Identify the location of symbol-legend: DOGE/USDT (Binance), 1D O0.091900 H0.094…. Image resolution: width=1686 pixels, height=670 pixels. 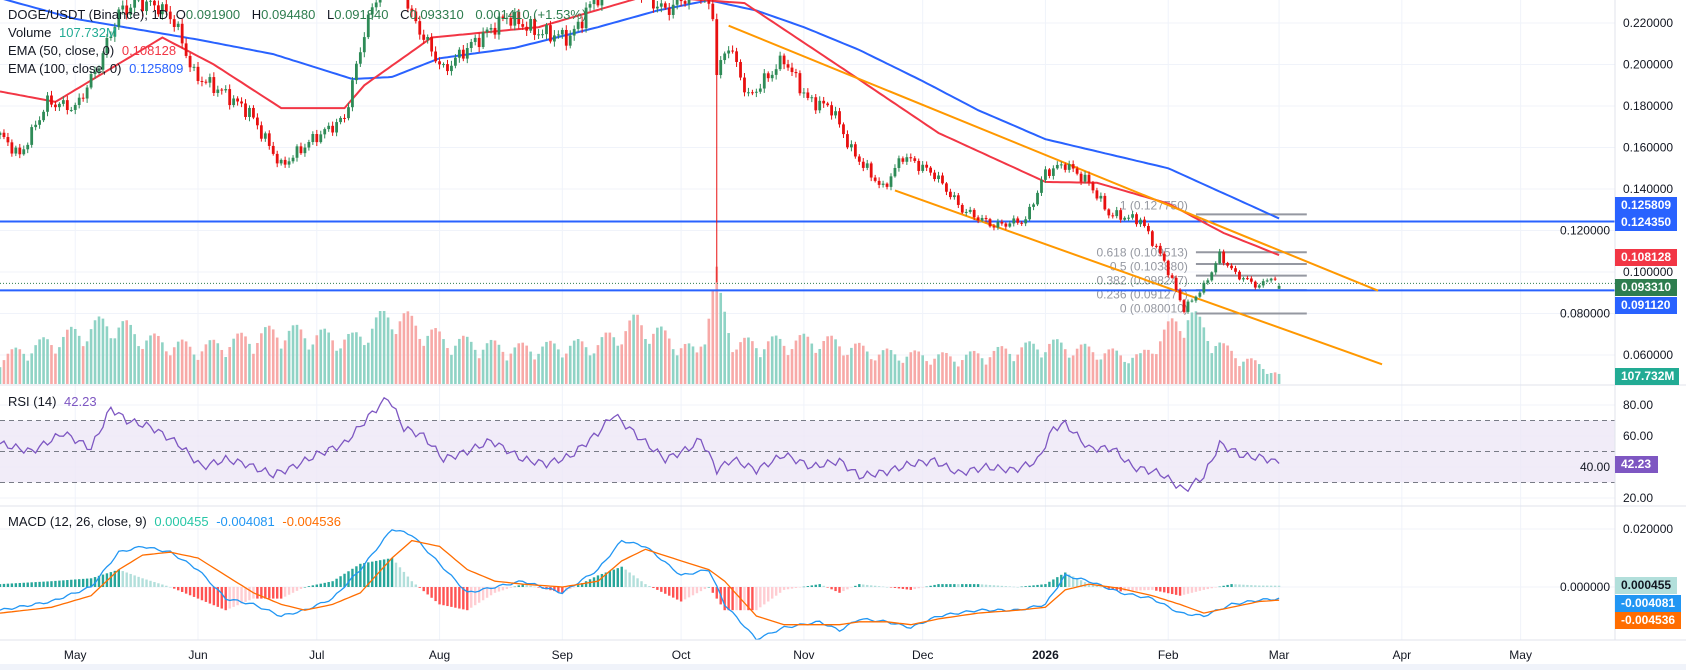
(299, 15).